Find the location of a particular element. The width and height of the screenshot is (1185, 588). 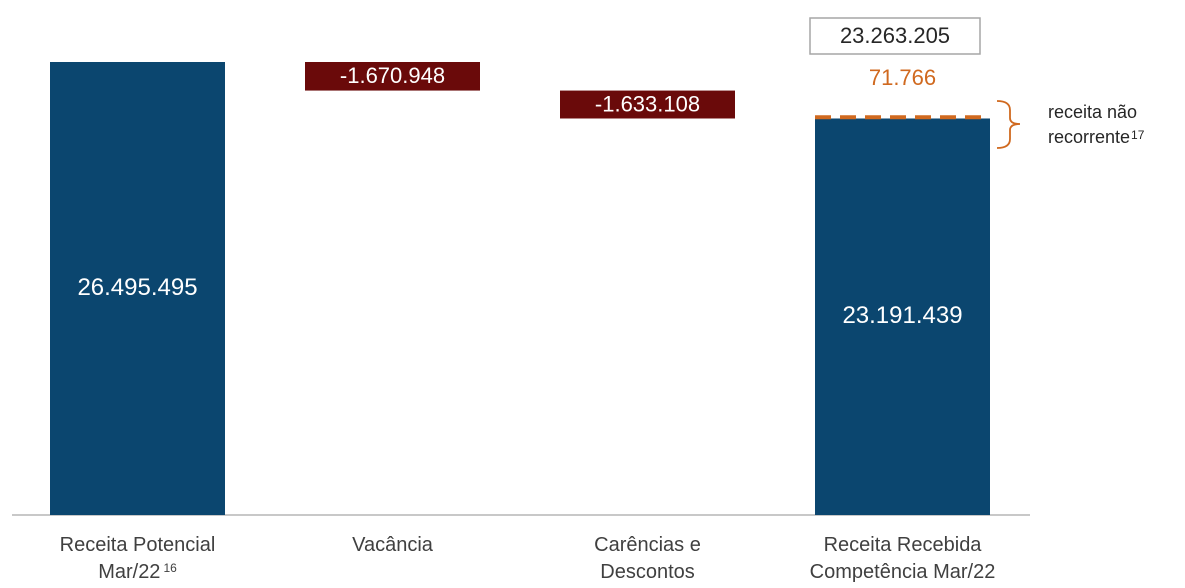

x-tick-label: Vacância is located at coordinates (393, 545).